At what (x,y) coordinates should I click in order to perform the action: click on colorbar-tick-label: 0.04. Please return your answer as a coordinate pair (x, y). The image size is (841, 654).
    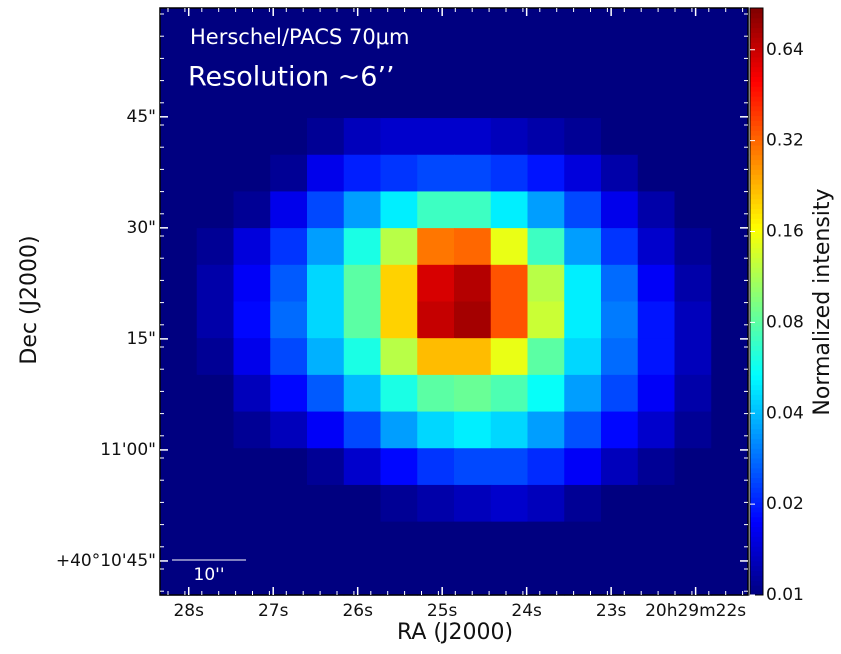
    Looking at the image, I should click on (785, 413).